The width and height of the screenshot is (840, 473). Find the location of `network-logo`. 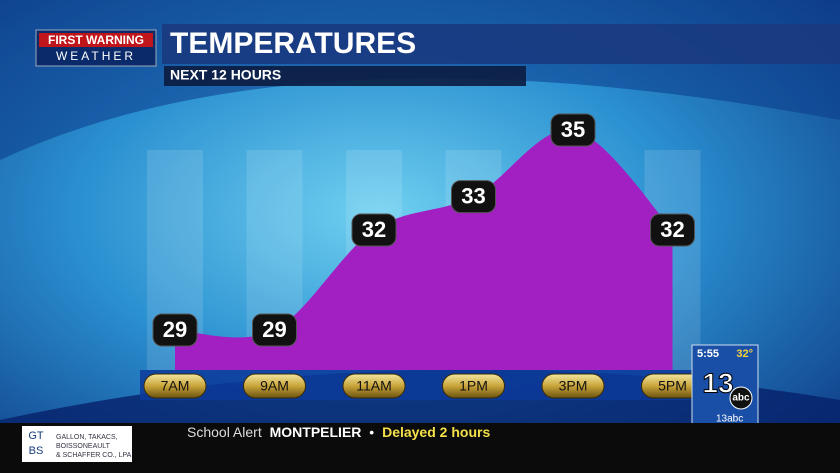

network-logo is located at coordinates (741, 398).